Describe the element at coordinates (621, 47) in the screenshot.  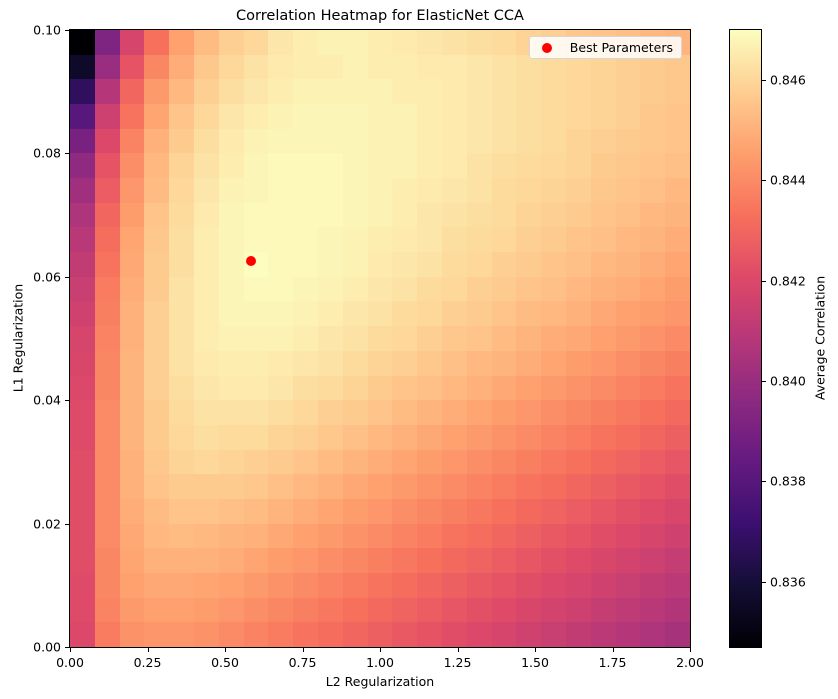
I see `legend-label: Best Parameters` at that location.